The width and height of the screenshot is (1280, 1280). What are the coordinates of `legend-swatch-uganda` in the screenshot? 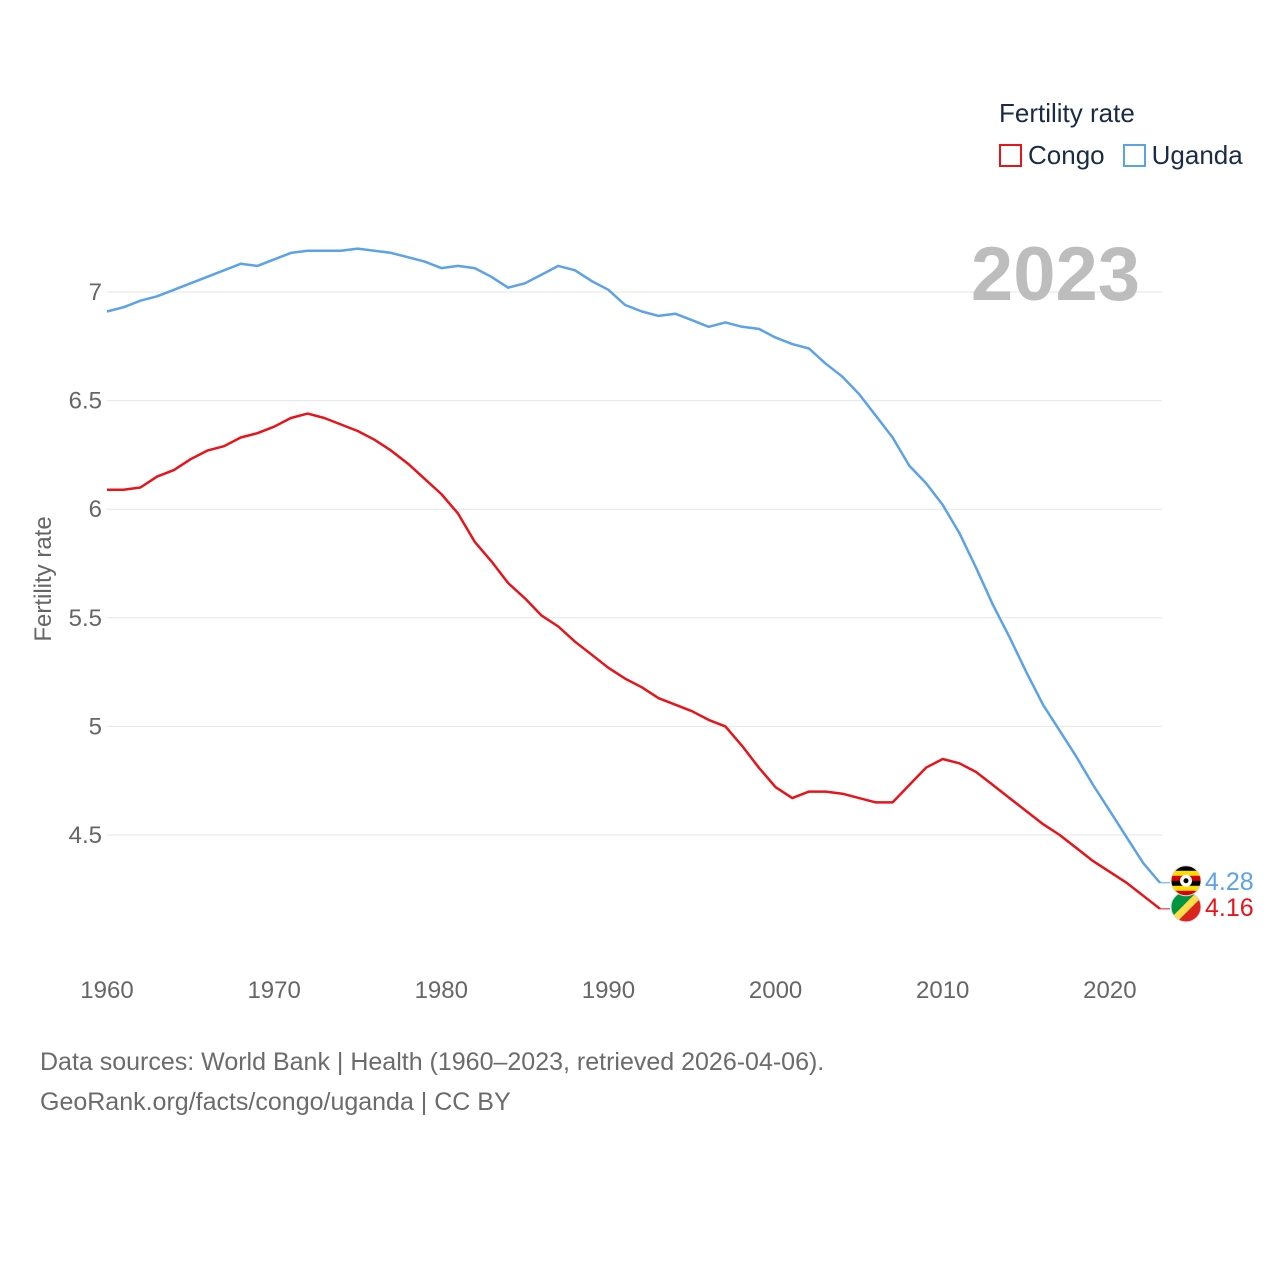 It's located at (1134, 155).